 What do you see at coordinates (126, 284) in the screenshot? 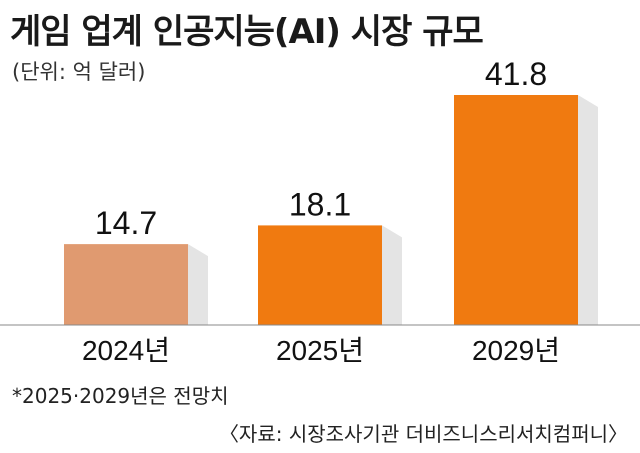
I see `bar-2024년` at bounding box center [126, 284].